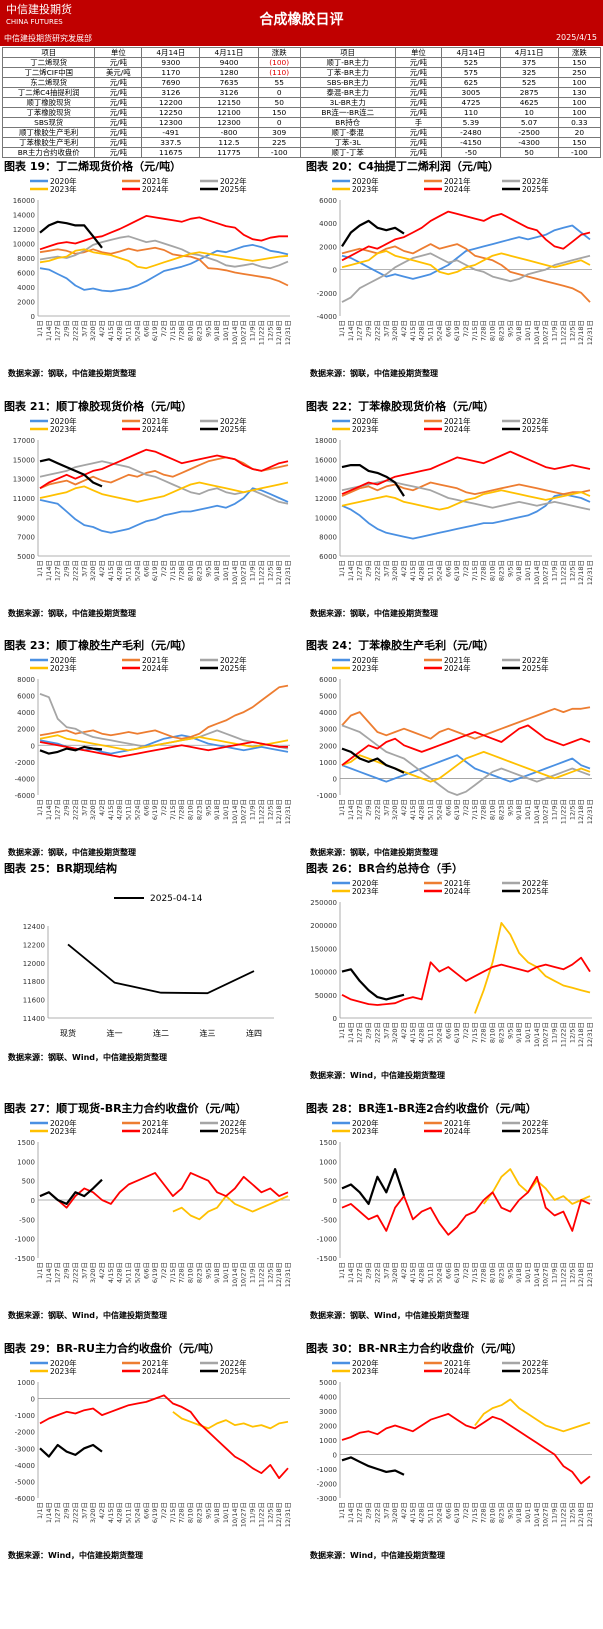 This screenshot has height=1629, width=603. I want to click on legend-label: 2022年, so click(535, 1123).